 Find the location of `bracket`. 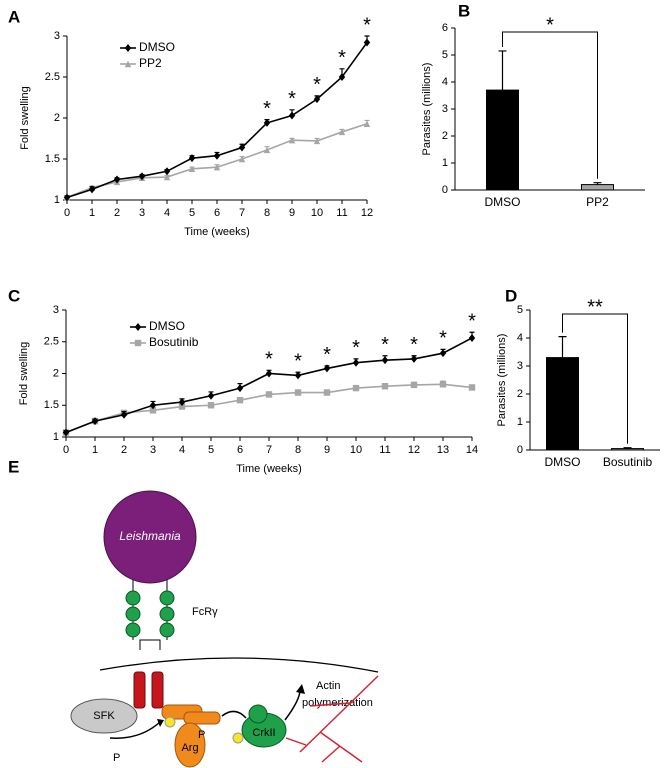

bracket is located at coordinates (595, 378).